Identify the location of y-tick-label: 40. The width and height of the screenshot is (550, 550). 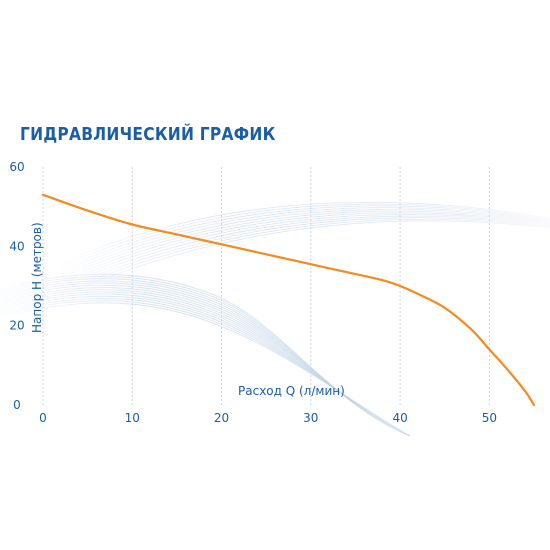
(16, 246).